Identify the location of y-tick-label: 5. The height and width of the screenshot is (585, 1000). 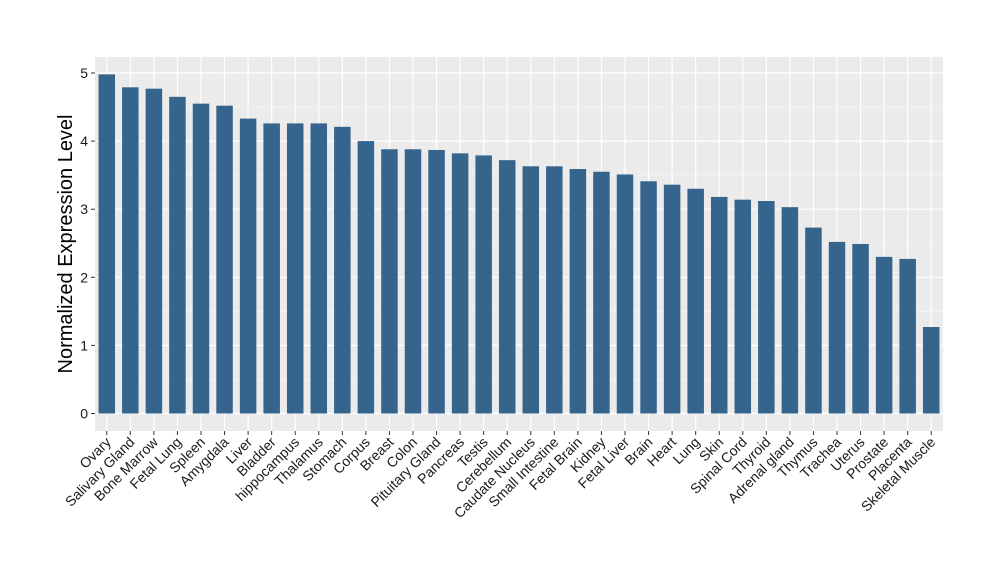
(84, 73).